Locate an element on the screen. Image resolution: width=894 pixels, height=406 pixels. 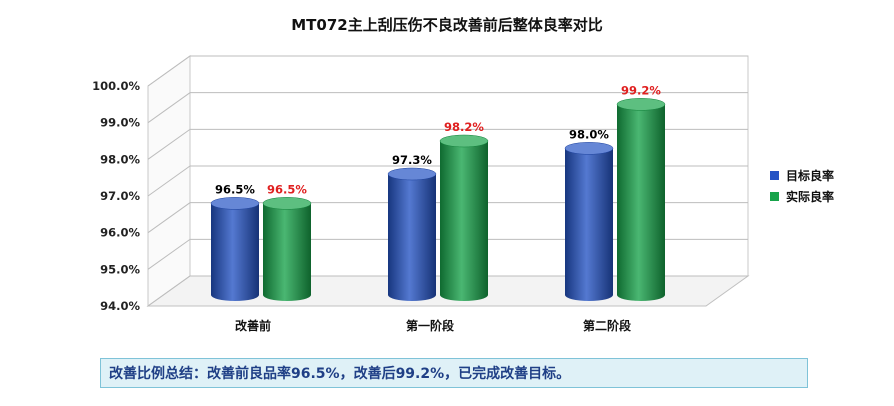
data-label: 99.2% is located at coordinates (641, 90).